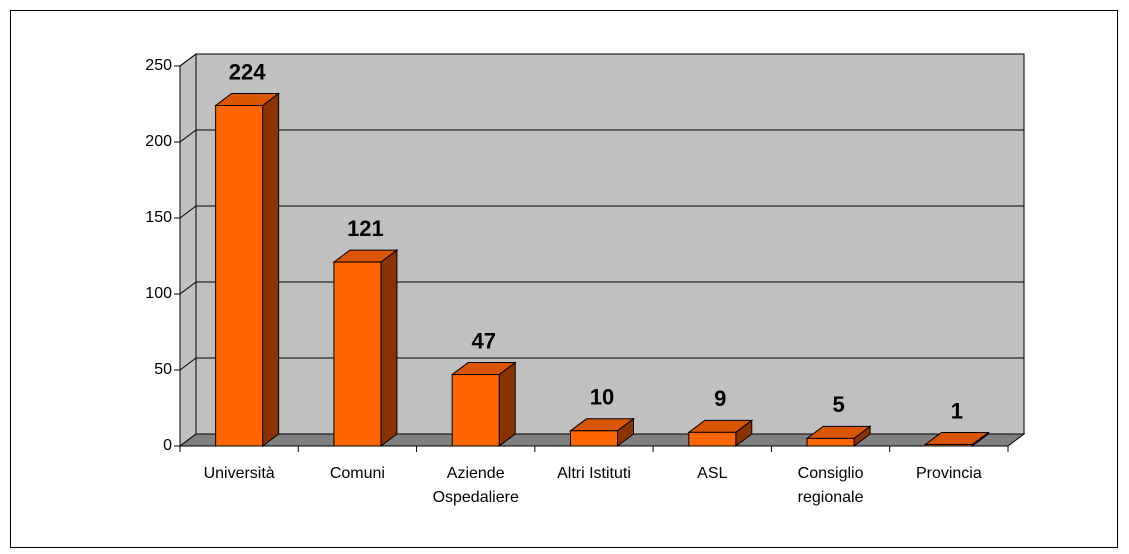 This screenshot has height=554, width=1129. What do you see at coordinates (475, 485) in the screenshot?
I see `x-tick-label: Aziende Ospedaliere` at bounding box center [475, 485].